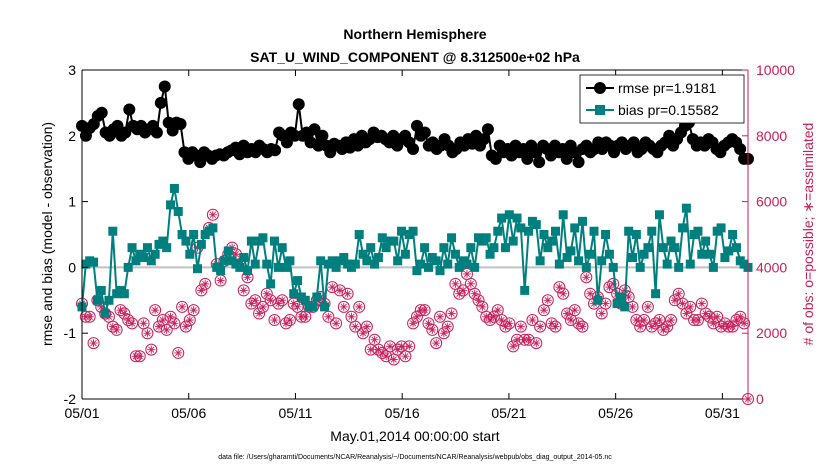 The width and height of the screenshot is (830, 470). What do you see at coordinates (76, 234) in the screenshot?
I see `y-ticks-left: -2 -1 0 1 2 3` at bounding box center [76, 234].